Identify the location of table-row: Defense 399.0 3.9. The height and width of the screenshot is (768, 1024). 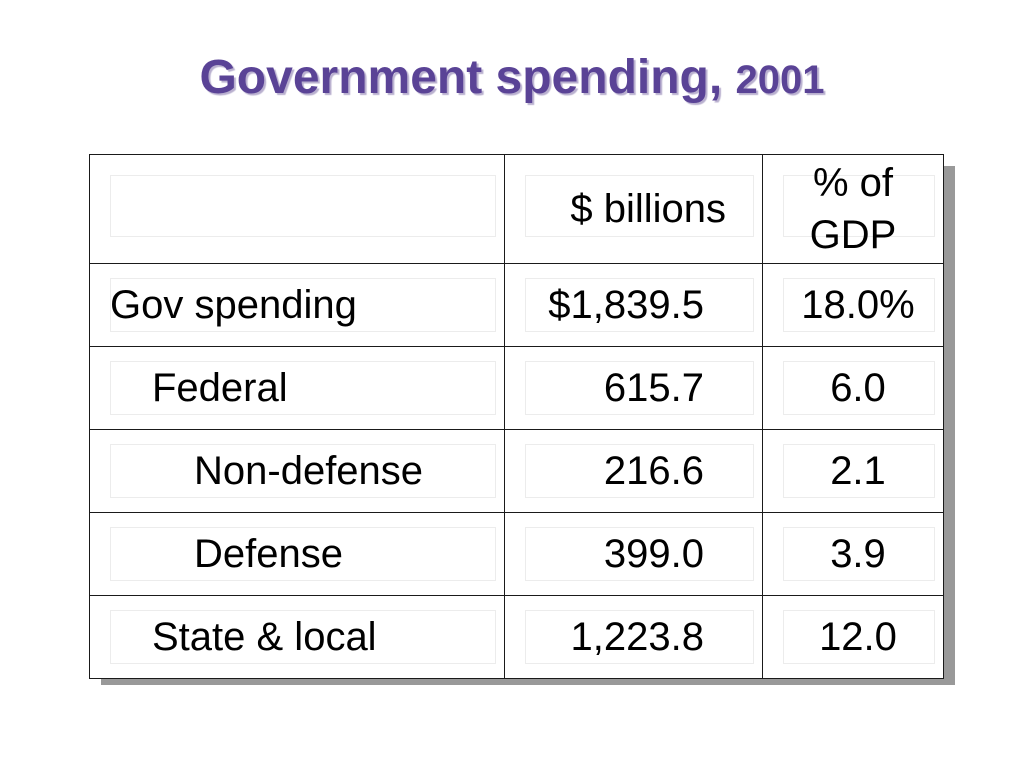
(516, 554).